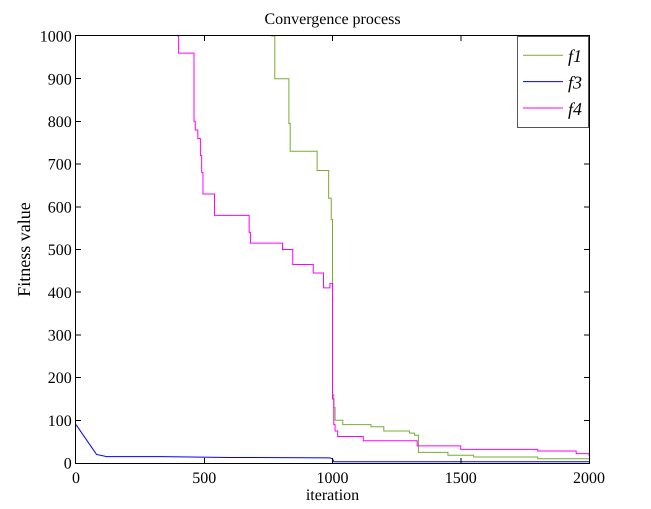 This screenshot has width=651, height=509. Describe the element at coordinates (575, 109) in the screenshot. I see `legend-label: f4` at that location.